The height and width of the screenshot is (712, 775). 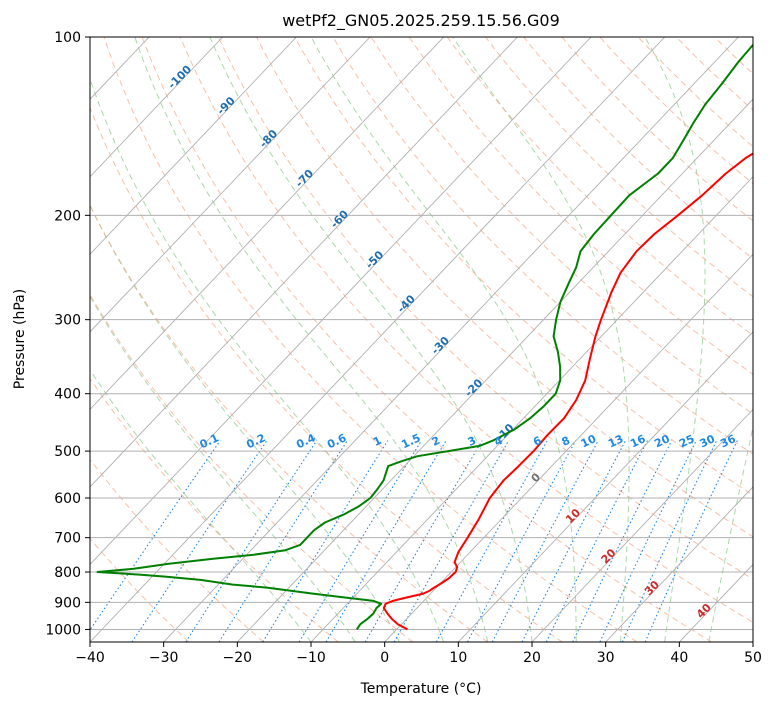 What do you see at coordinates (67, 499) in the screenshot?
I see `y-tick-label: 600` at bounding box center [67, 499].